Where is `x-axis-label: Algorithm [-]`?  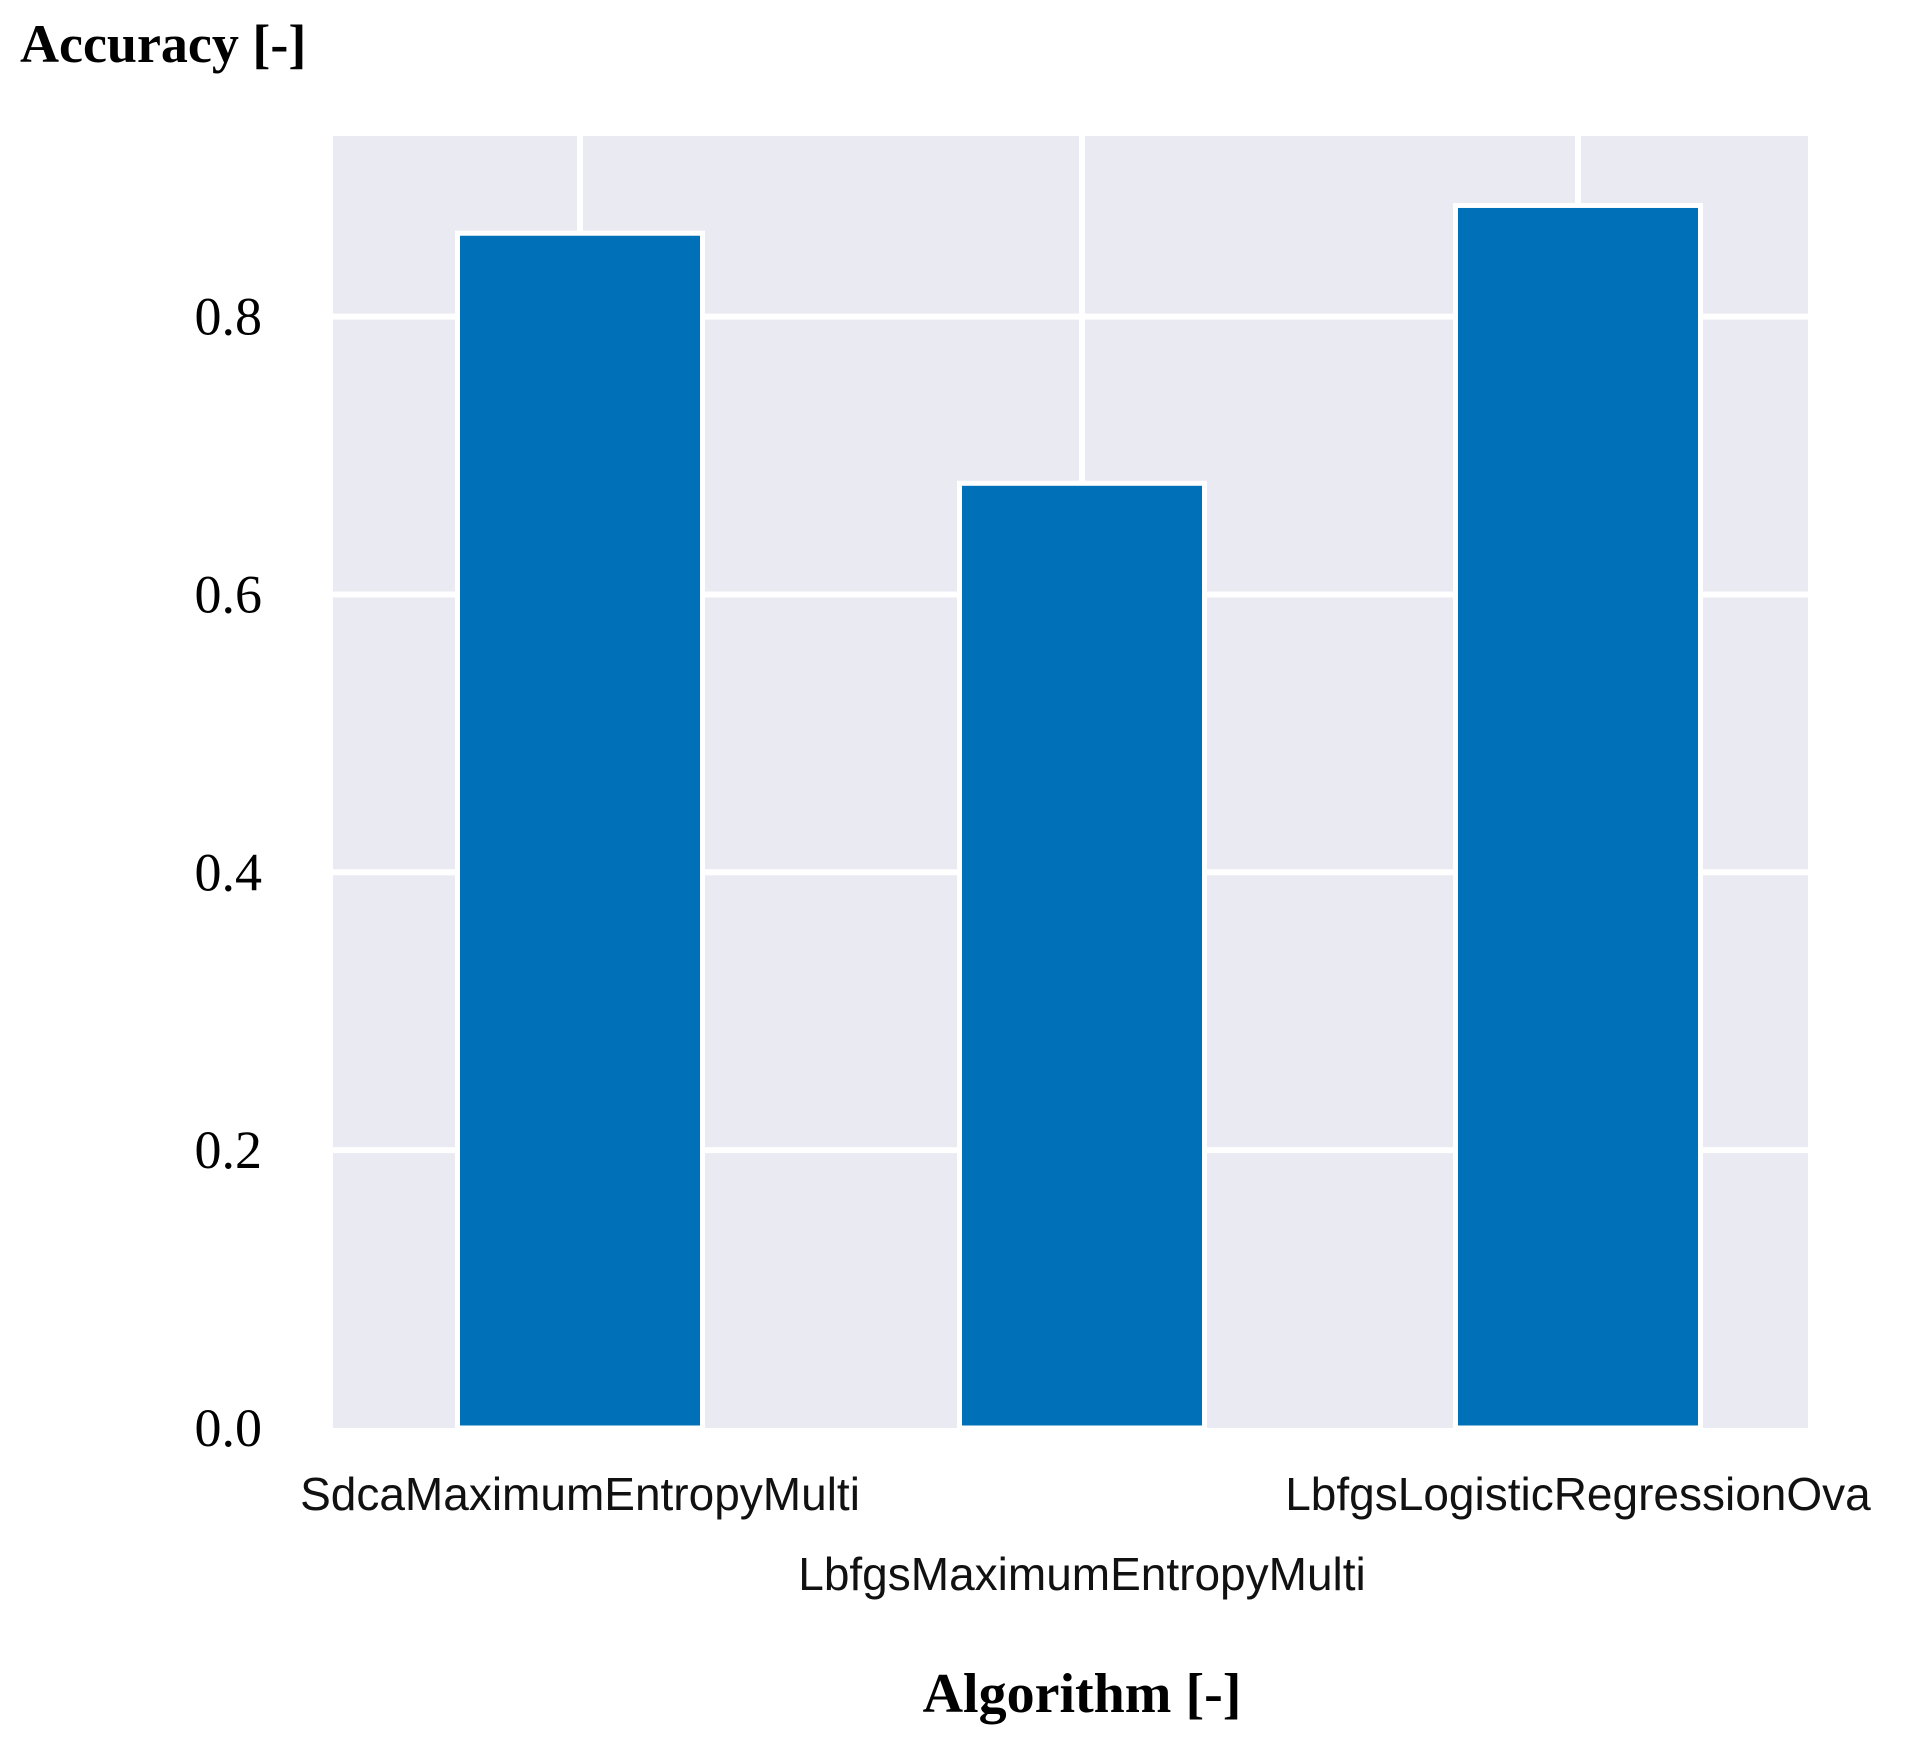
x-axis-label: Algorithm [-] is located at coordinates (1082, 1694).